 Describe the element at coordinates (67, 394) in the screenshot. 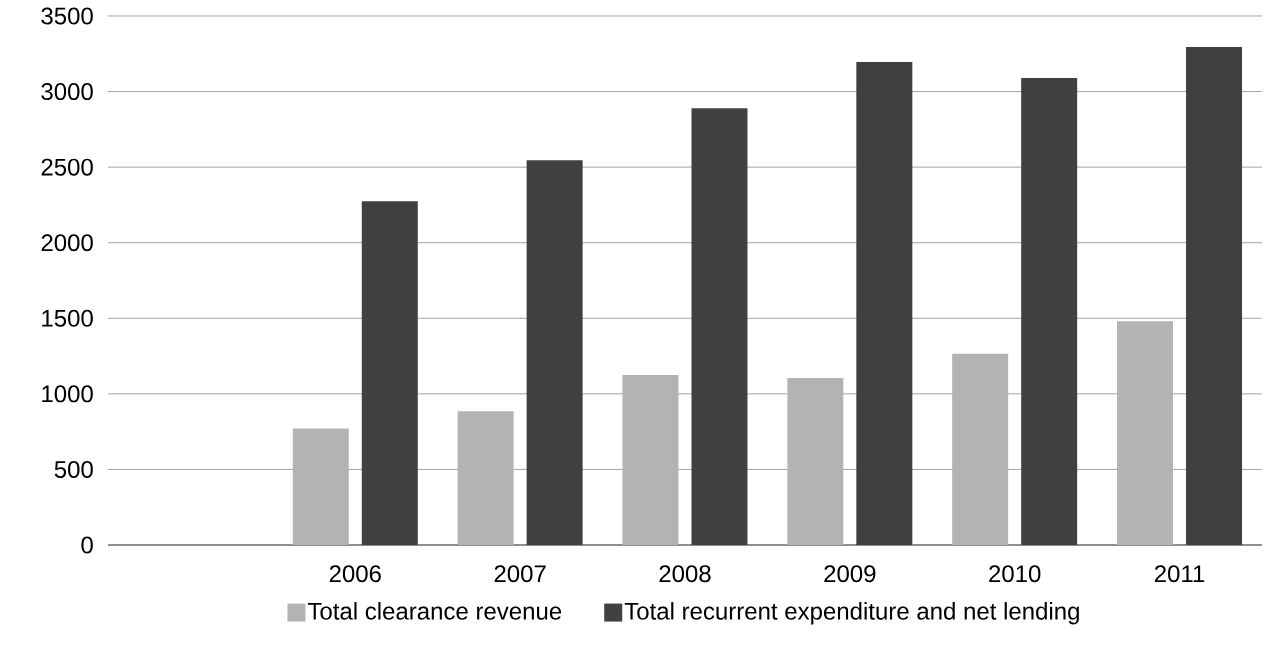

I see `y-tick-label: 1000` at that location.